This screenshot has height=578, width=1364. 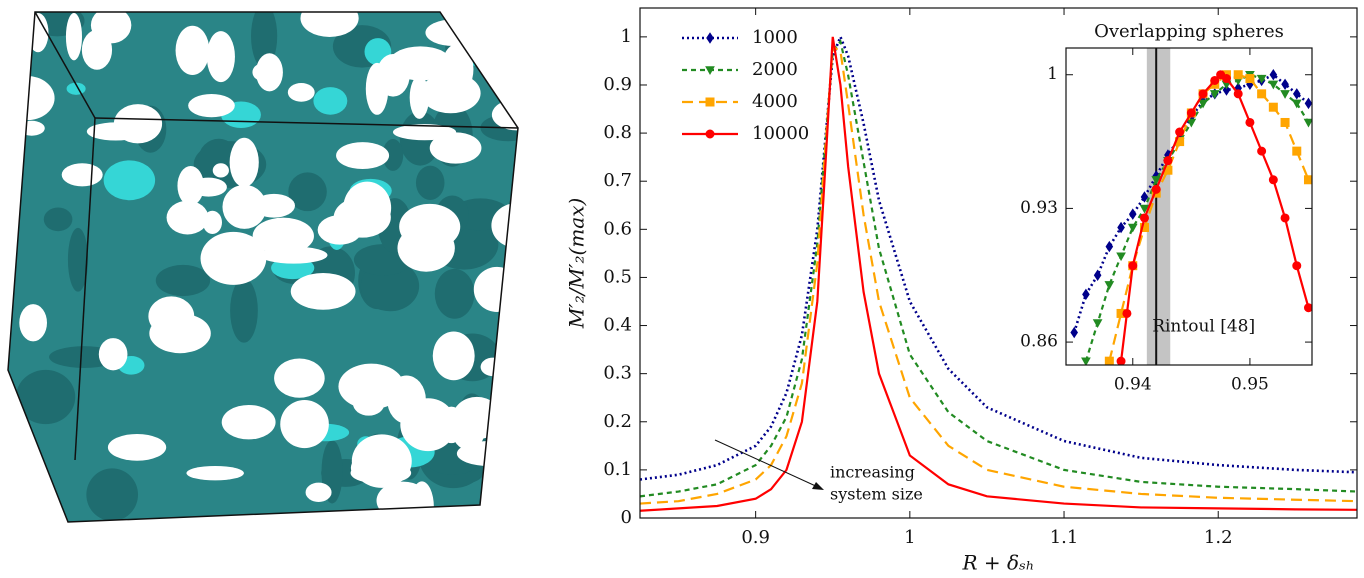 I want to click on plot-background, so click(x=1189, y=206).